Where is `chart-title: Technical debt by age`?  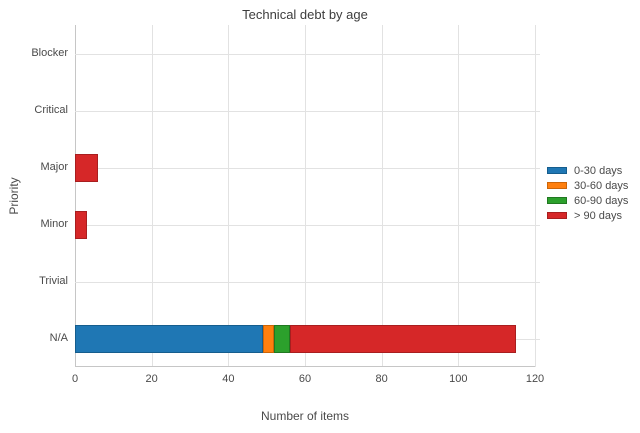 chart-title: Technical debt by age is located at coordinates (305, 14).